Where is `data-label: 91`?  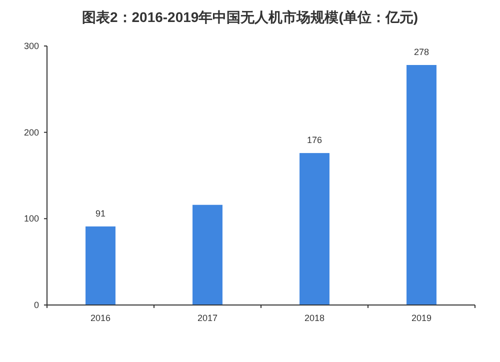
data-label: 91 is located at coordinates (100, 213).